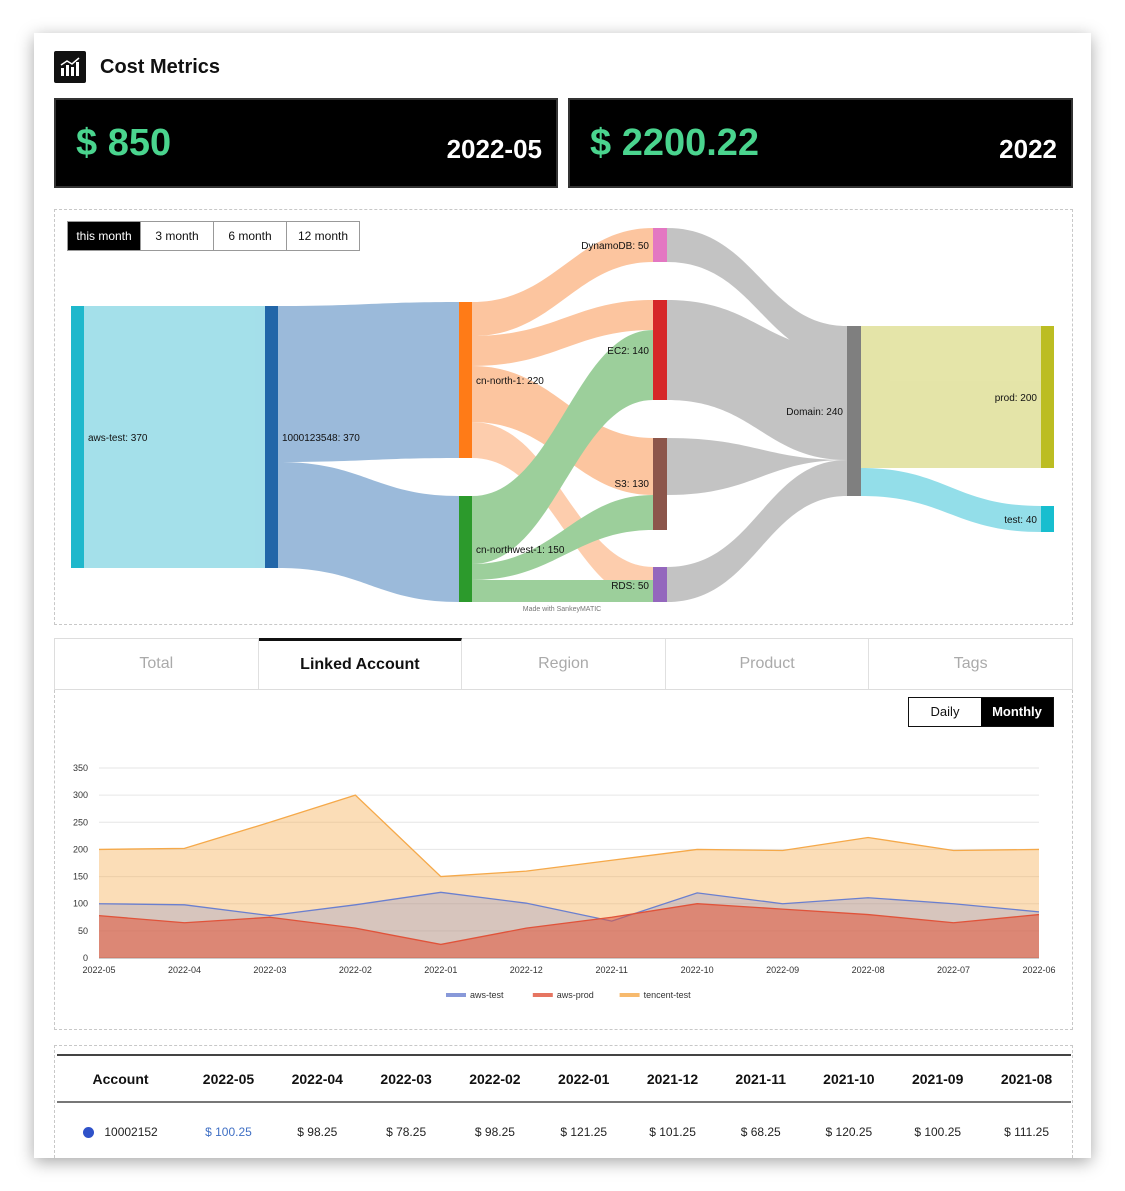  What do you see at coordinates (157, 664) in the screenshot?
I see `tab-total: Total` at bounding box center [157, 664].